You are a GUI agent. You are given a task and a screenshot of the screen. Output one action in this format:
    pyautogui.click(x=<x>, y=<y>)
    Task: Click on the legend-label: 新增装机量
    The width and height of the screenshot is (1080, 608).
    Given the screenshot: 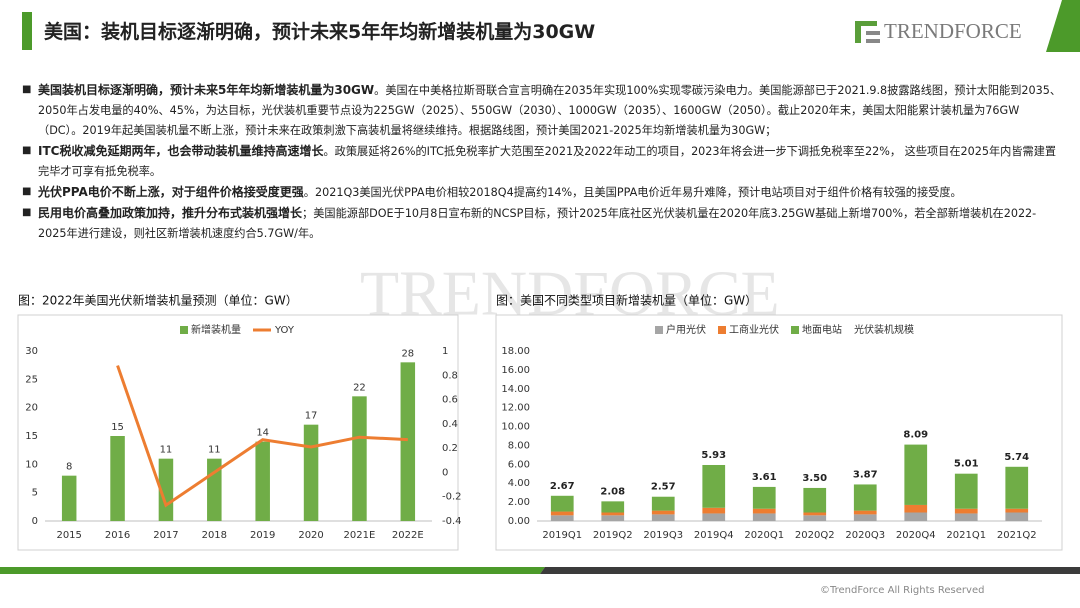 What is the action you would take?
    pyautogui.click(x=216, y=329)
    